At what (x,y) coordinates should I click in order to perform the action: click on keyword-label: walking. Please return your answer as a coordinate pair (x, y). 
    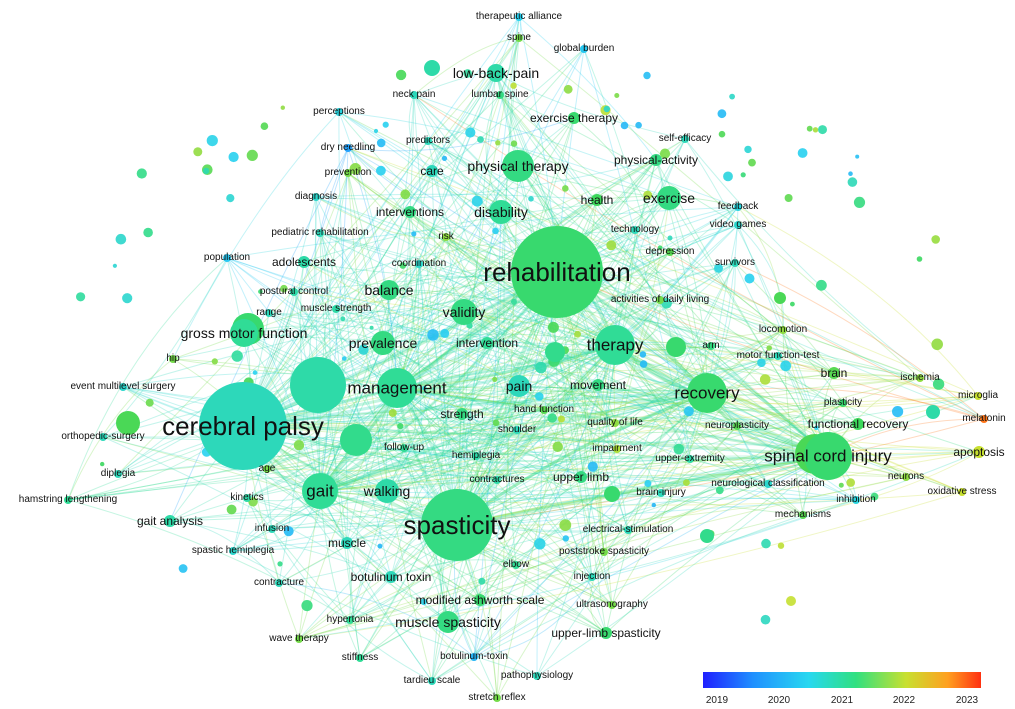
    Looking at the image, I should click on (387, 491).